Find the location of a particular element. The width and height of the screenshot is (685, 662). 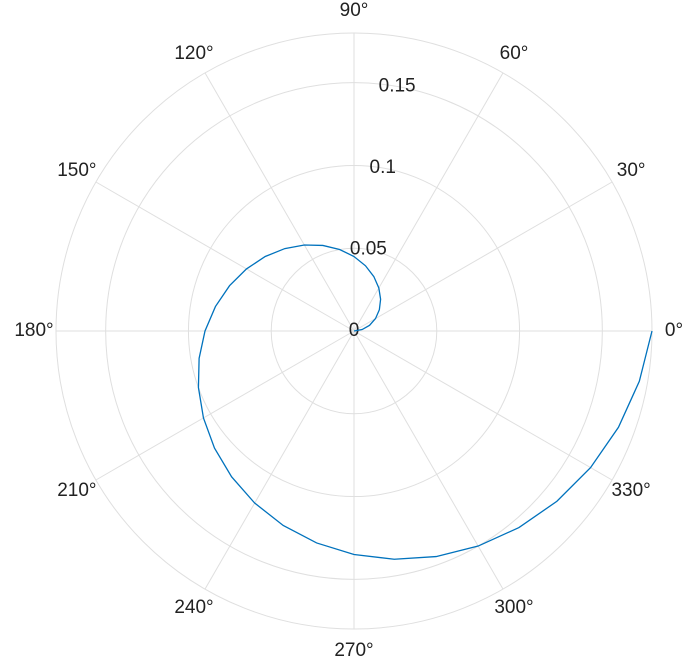

theta-tick-label: 330° is located at coordinates (630, 490).